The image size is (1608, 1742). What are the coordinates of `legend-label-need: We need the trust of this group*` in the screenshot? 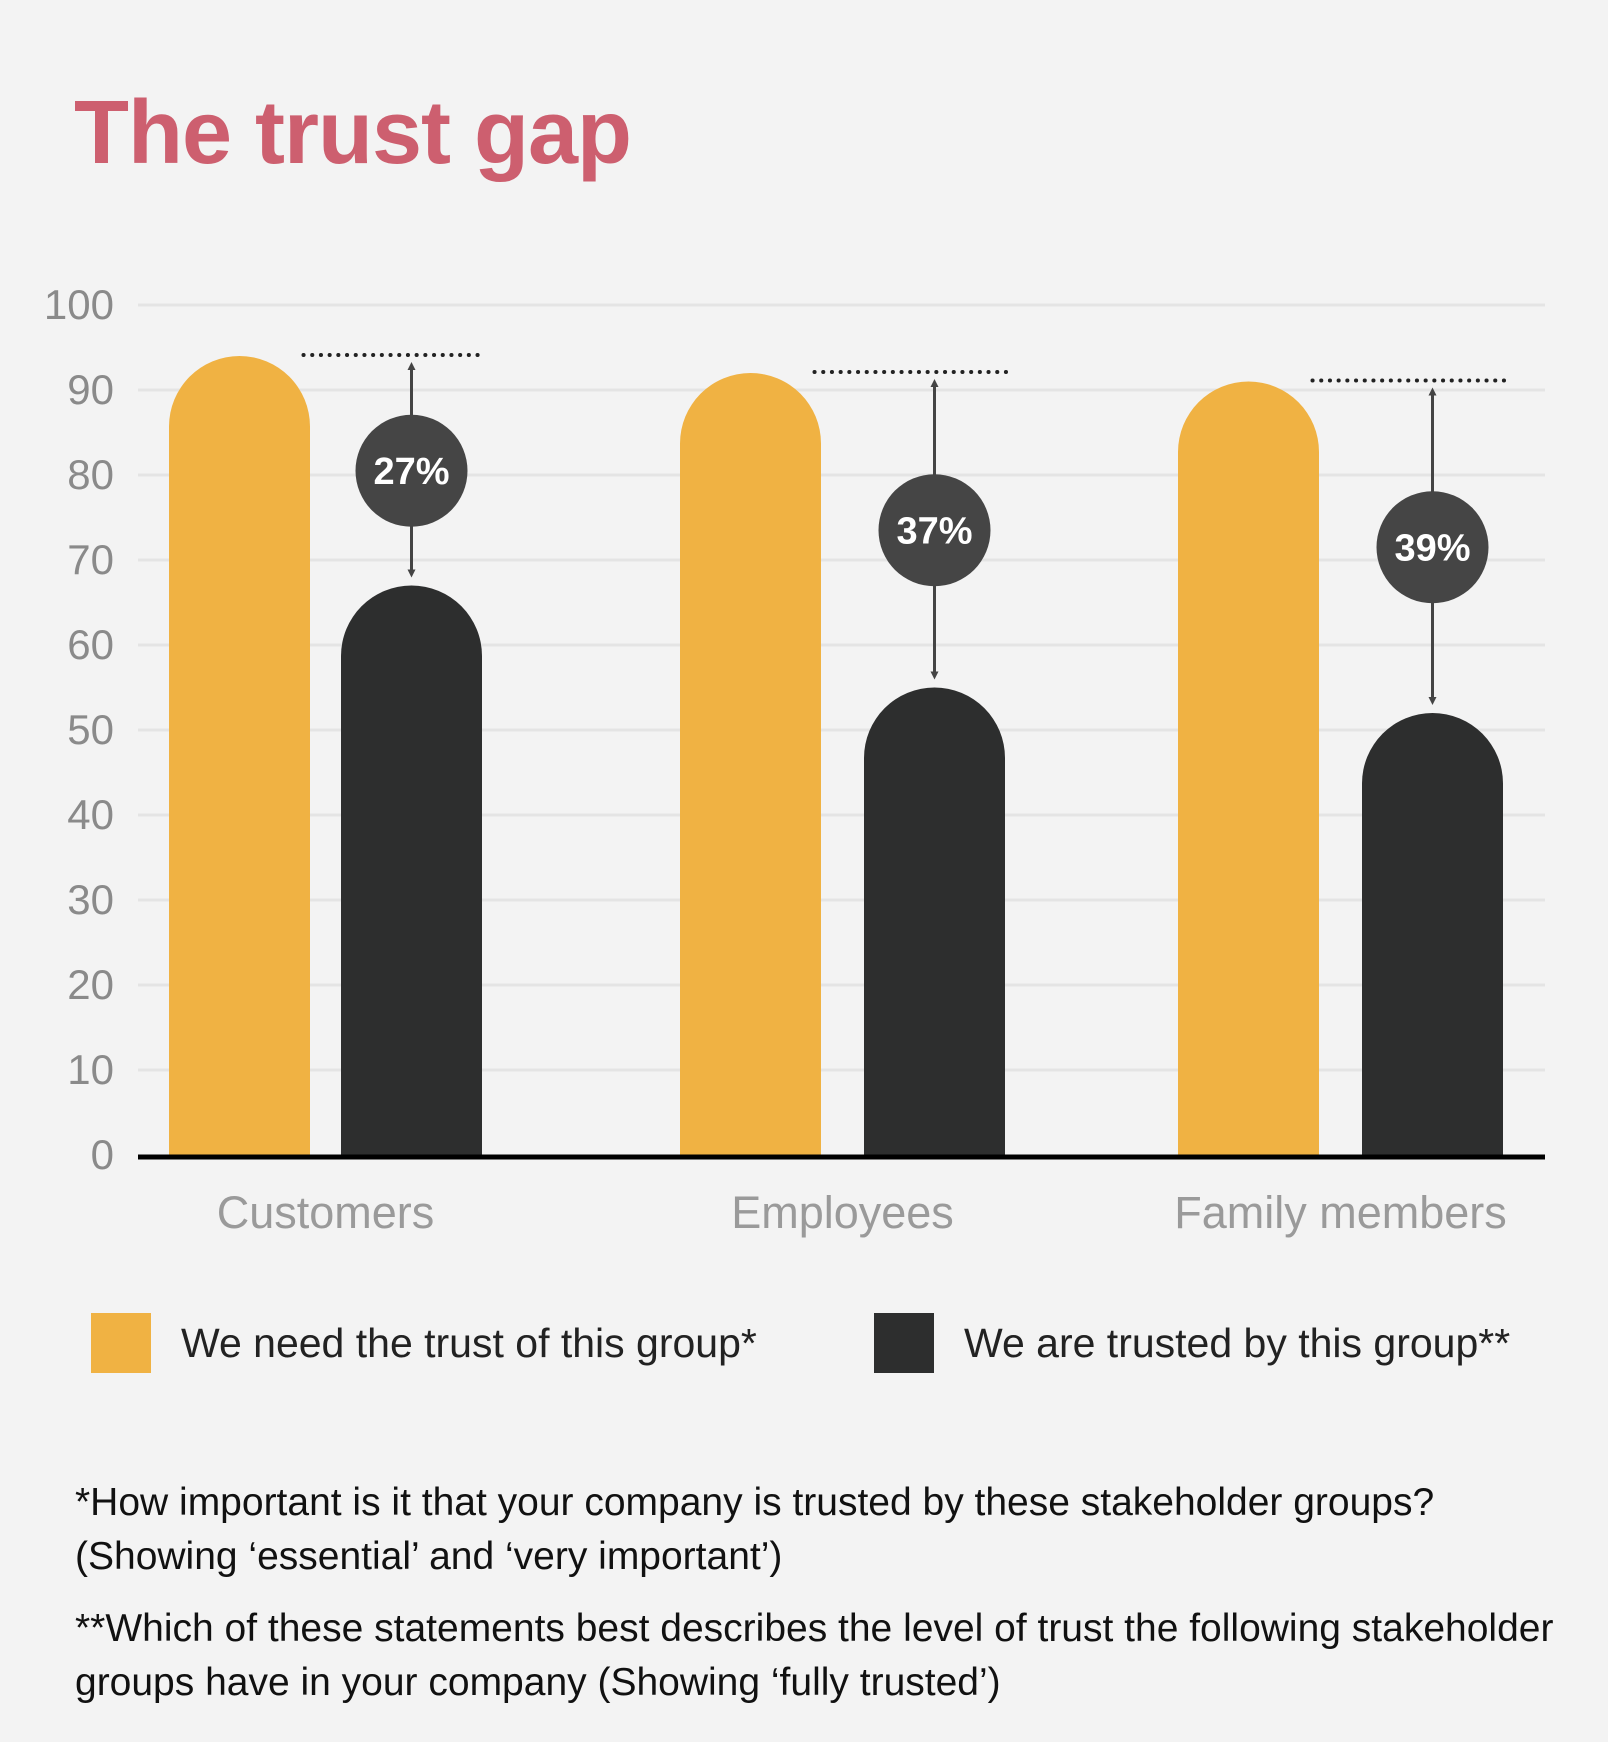 It's located at (469, 1342).